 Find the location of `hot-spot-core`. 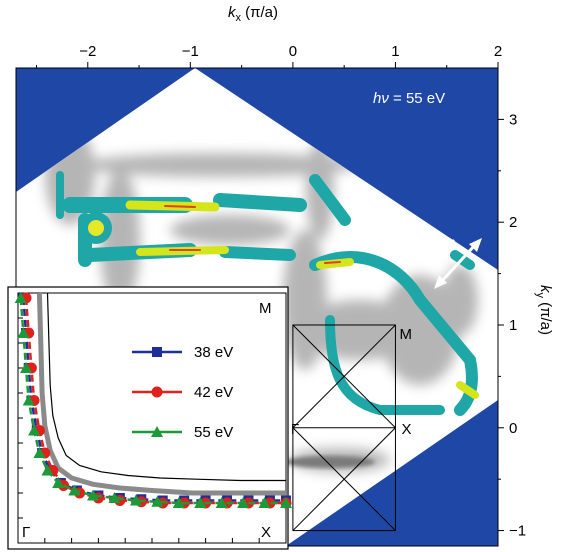

hot-spot-core is located at coordinates (96, 228).